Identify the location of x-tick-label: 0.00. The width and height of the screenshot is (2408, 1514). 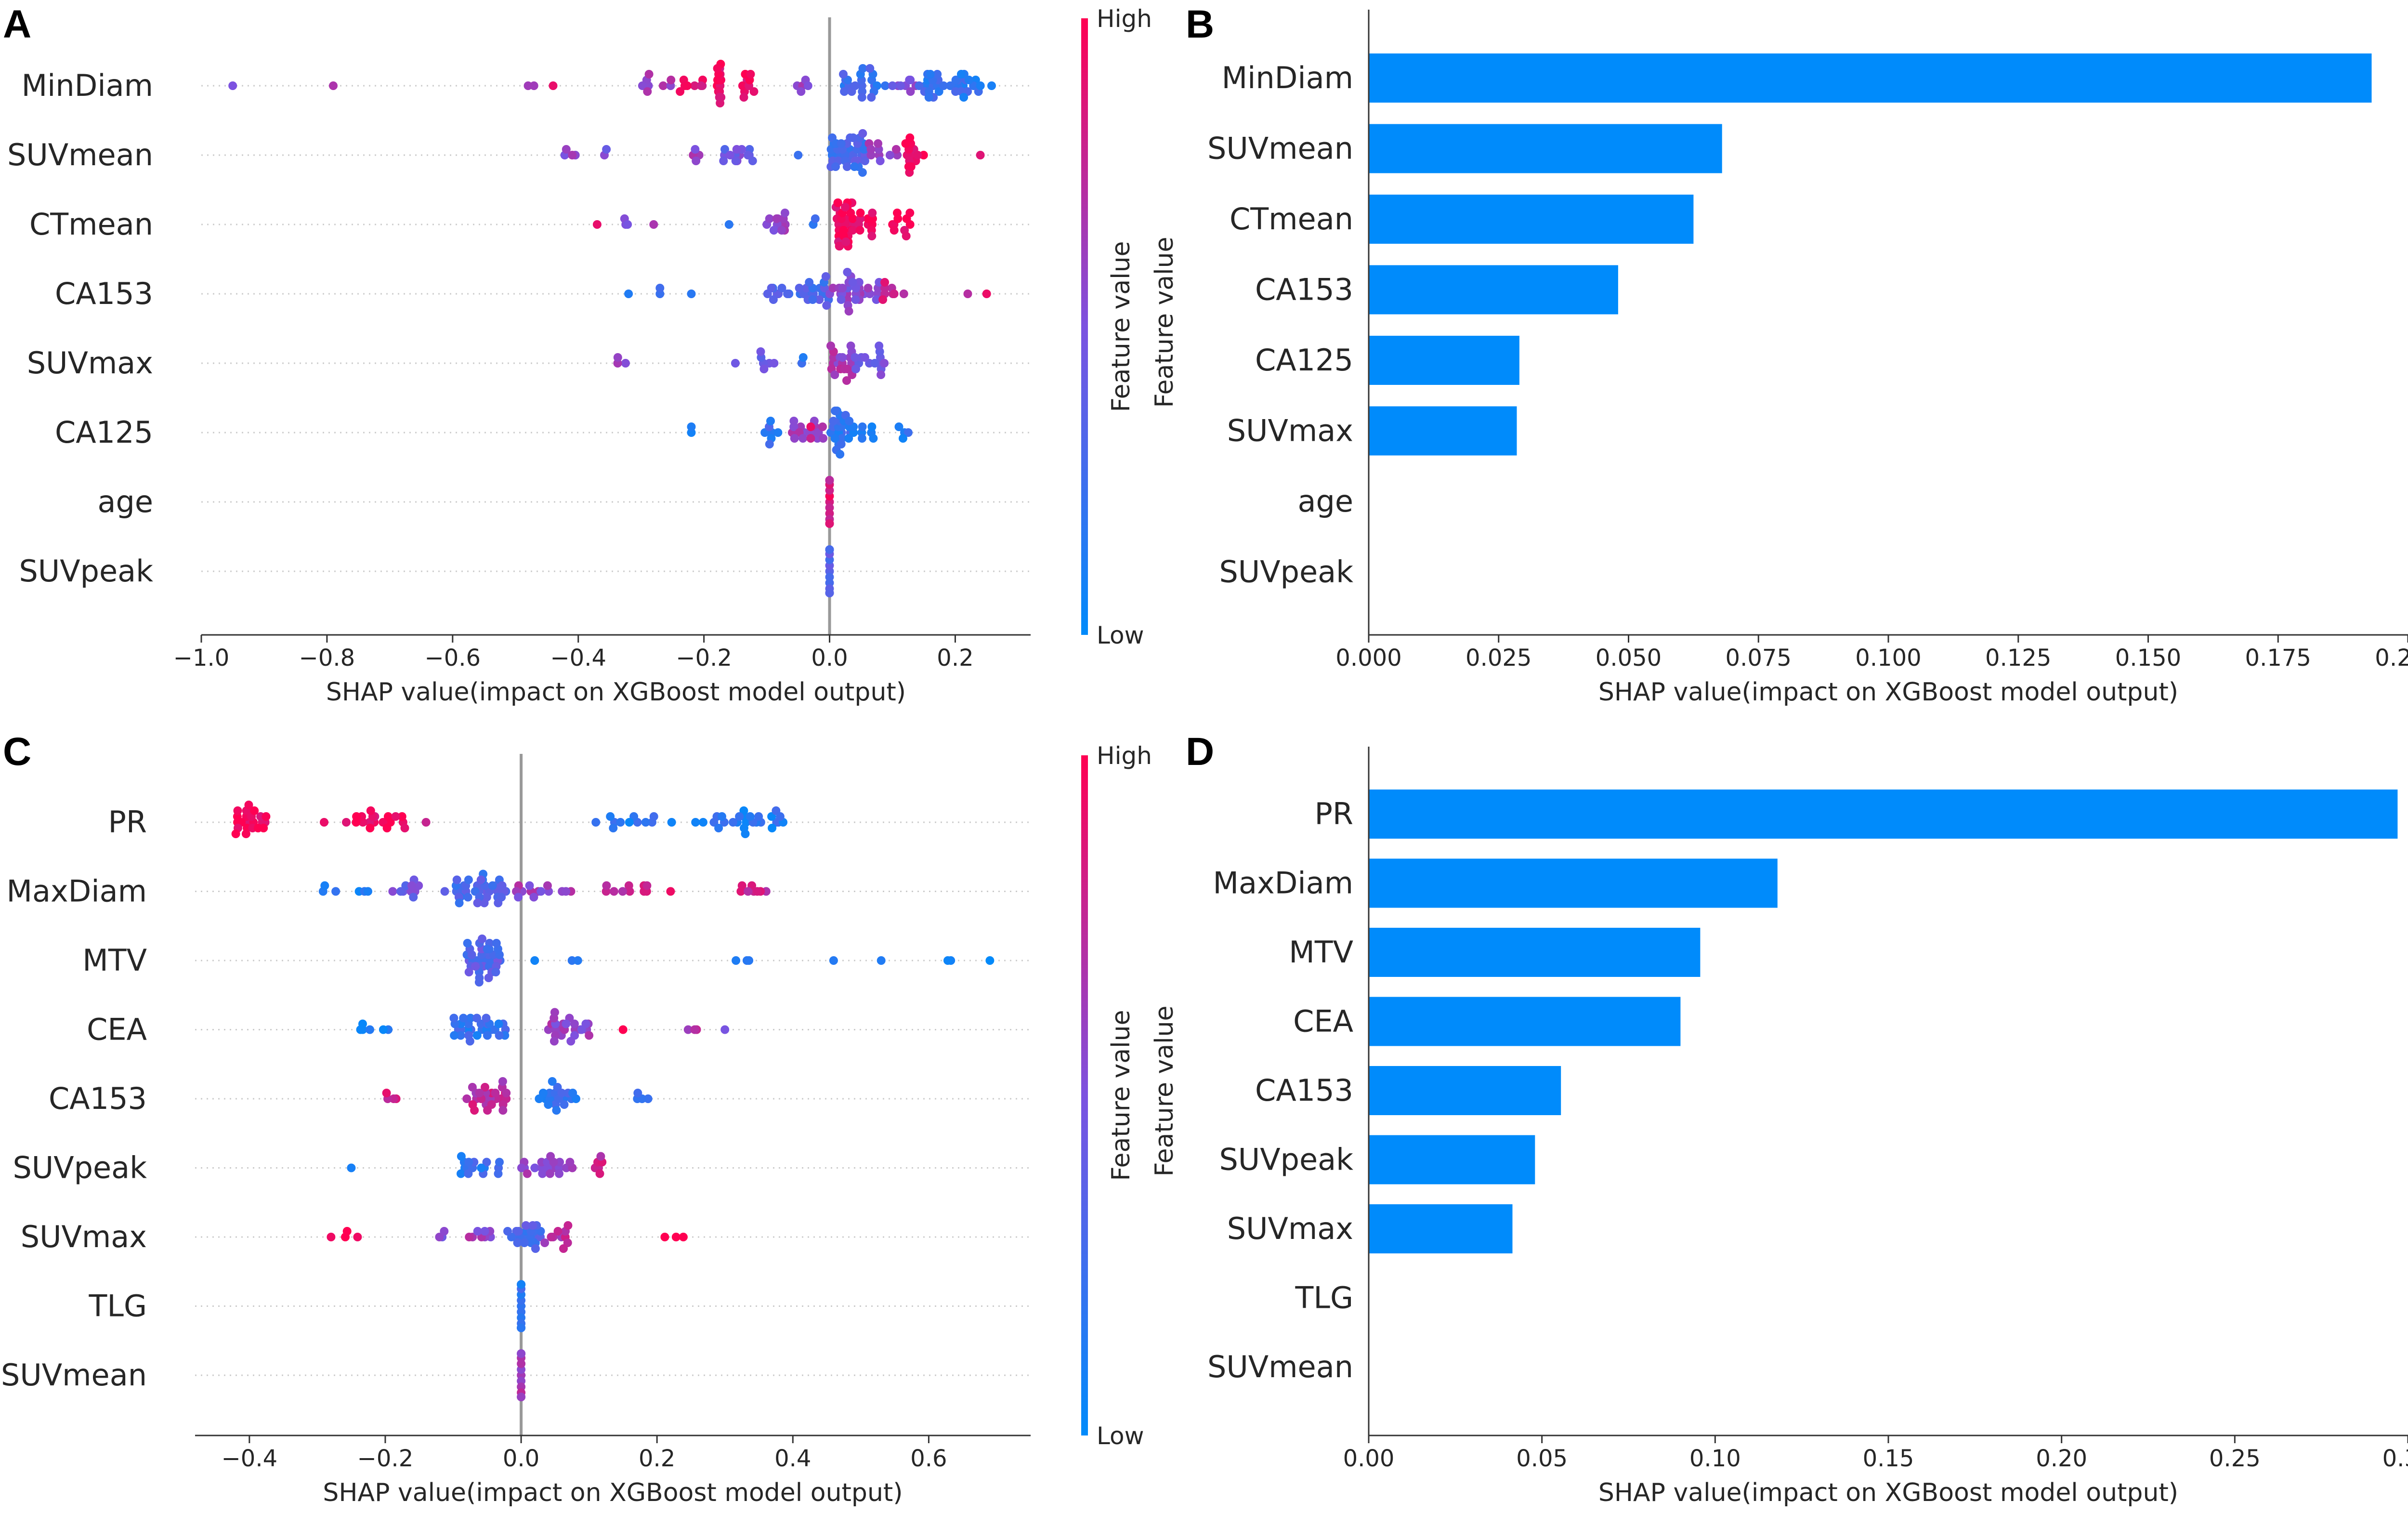
(1369, 1458).